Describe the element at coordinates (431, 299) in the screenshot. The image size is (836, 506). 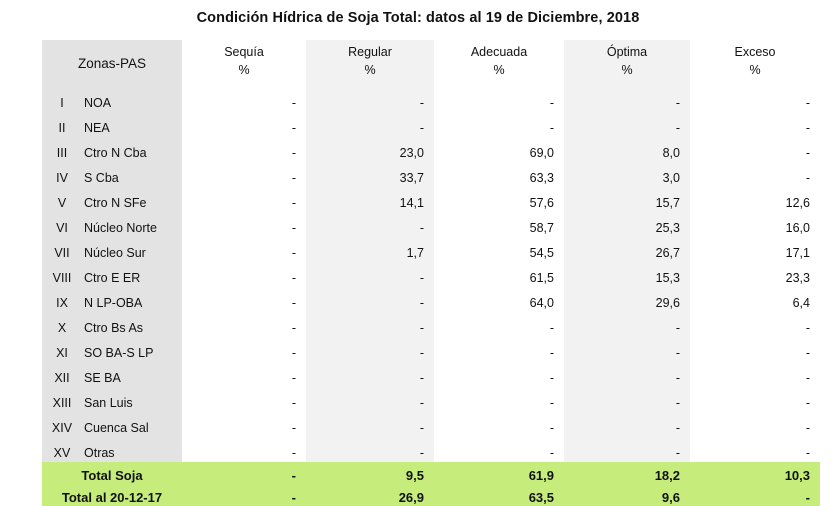
I see `table-row: IX N LP-OBA - -64,0 29,6 6,4` at that location.